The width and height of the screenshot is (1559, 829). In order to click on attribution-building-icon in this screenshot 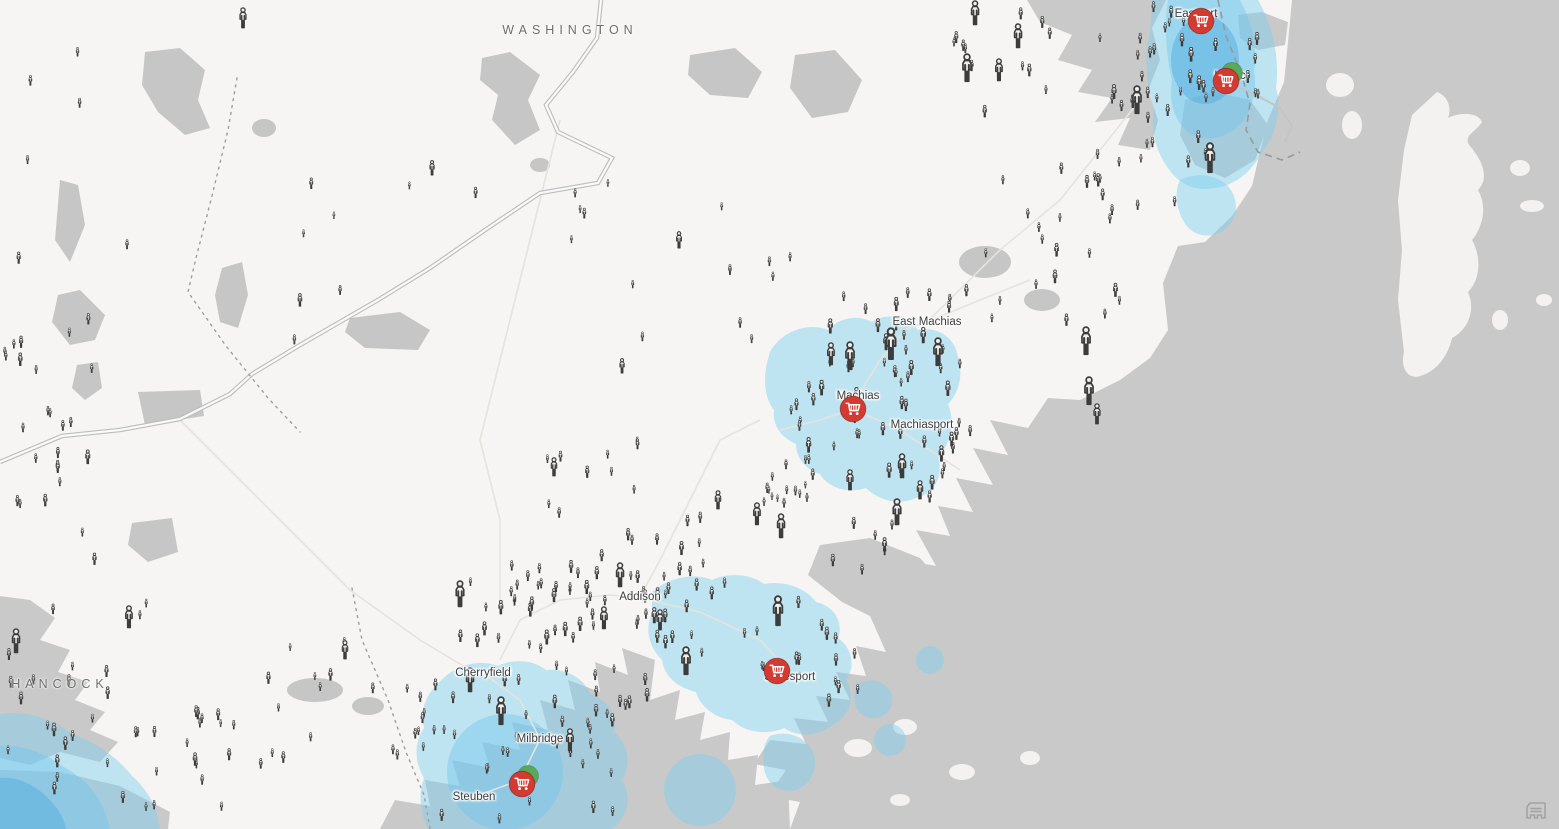, I will do `click(1536, 810)`.